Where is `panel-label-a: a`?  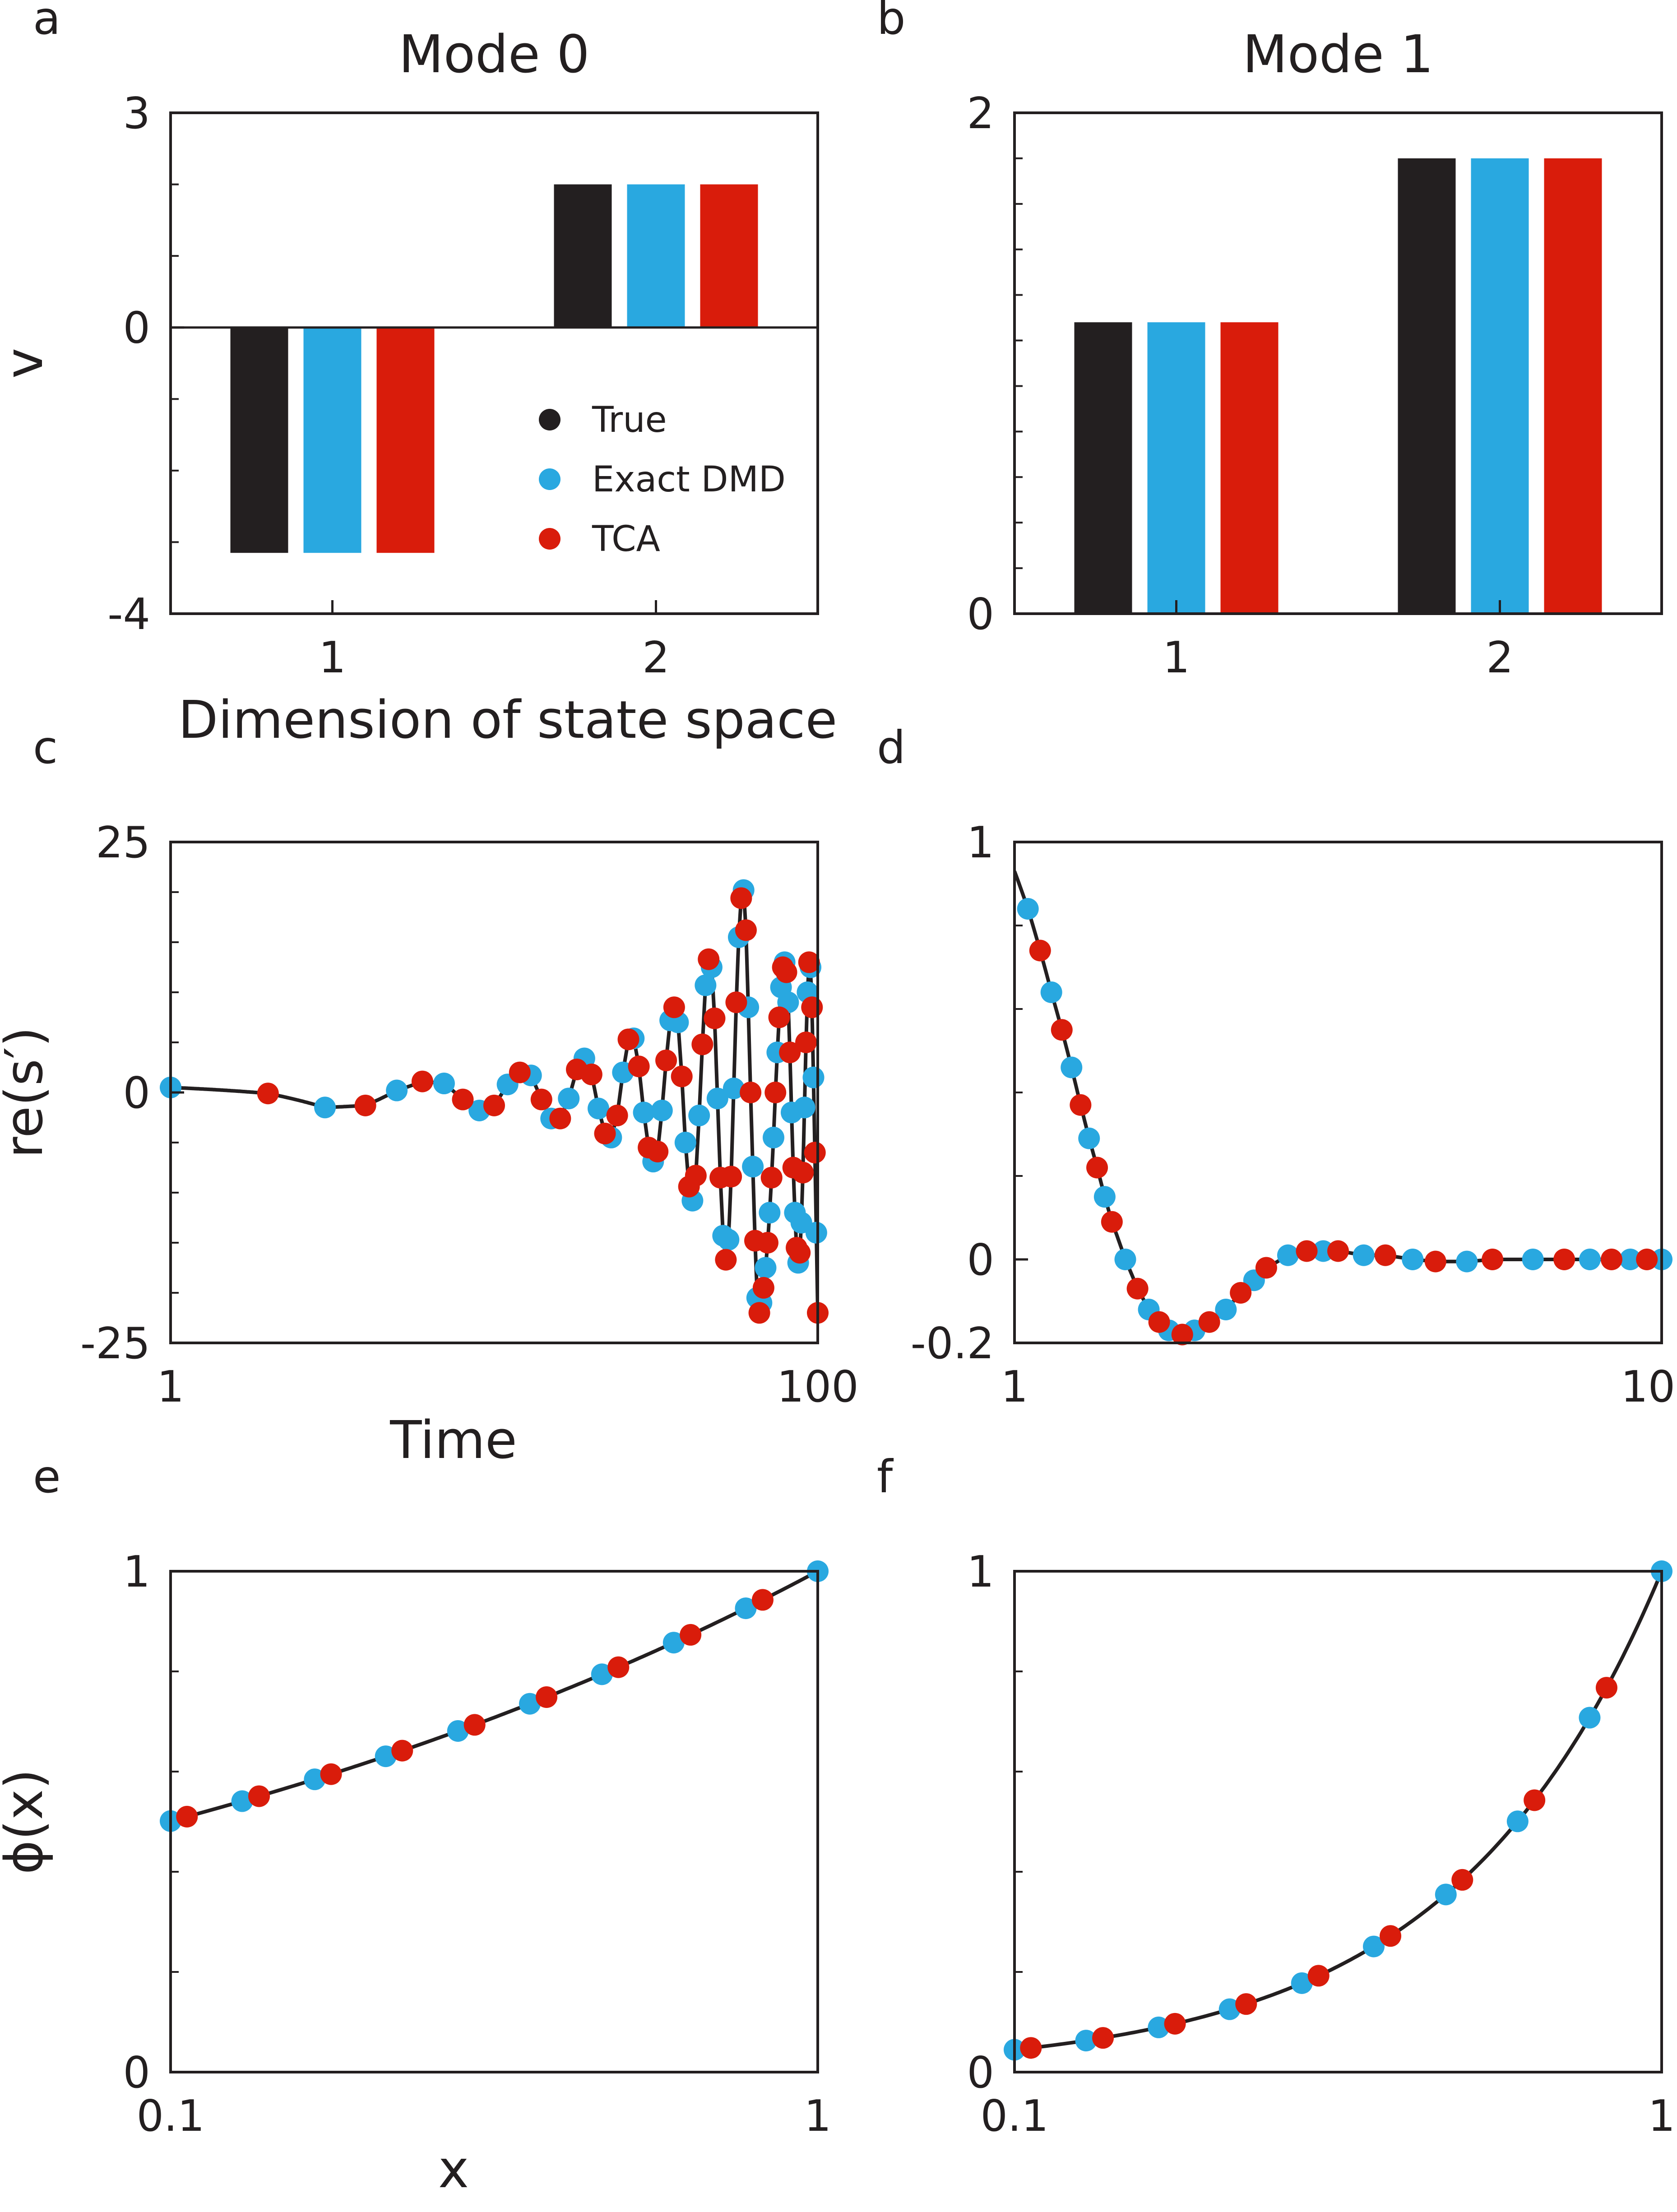
panel-label-a: a is located at coordinates (46, 22).